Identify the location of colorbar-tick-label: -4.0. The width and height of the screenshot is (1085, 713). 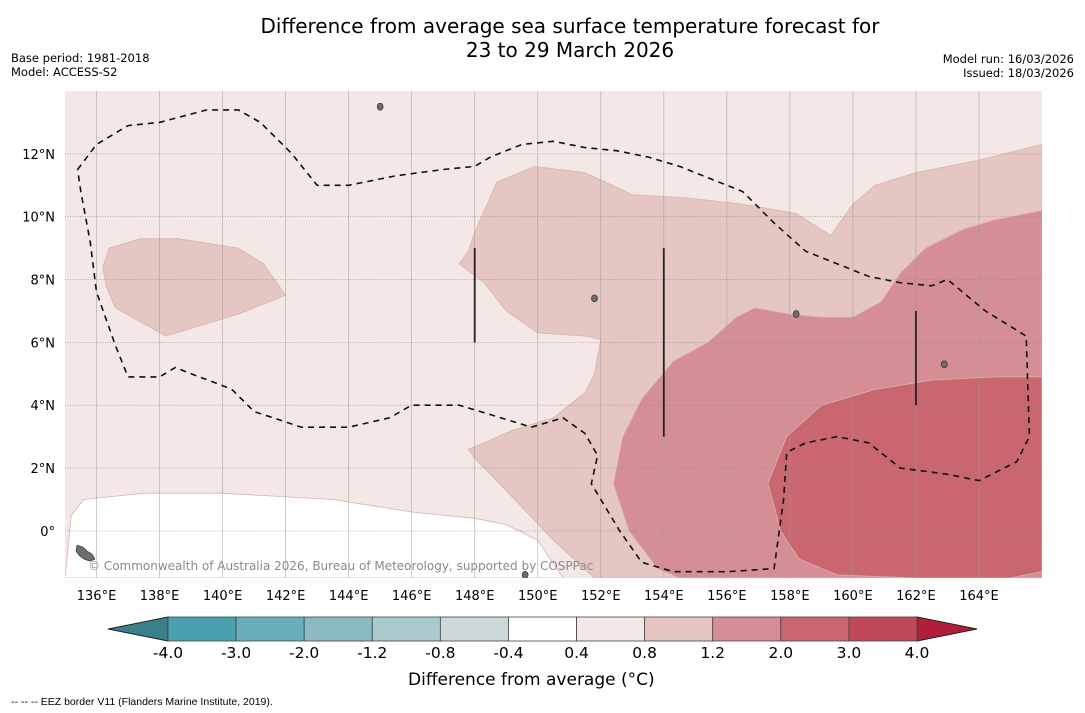
(168, 653).